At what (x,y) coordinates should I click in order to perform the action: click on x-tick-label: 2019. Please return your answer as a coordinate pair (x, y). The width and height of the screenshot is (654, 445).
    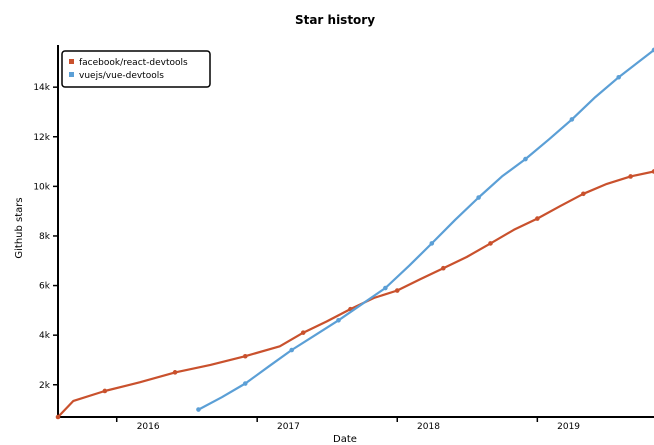
    Looking at the image, I should click on (568, 427).